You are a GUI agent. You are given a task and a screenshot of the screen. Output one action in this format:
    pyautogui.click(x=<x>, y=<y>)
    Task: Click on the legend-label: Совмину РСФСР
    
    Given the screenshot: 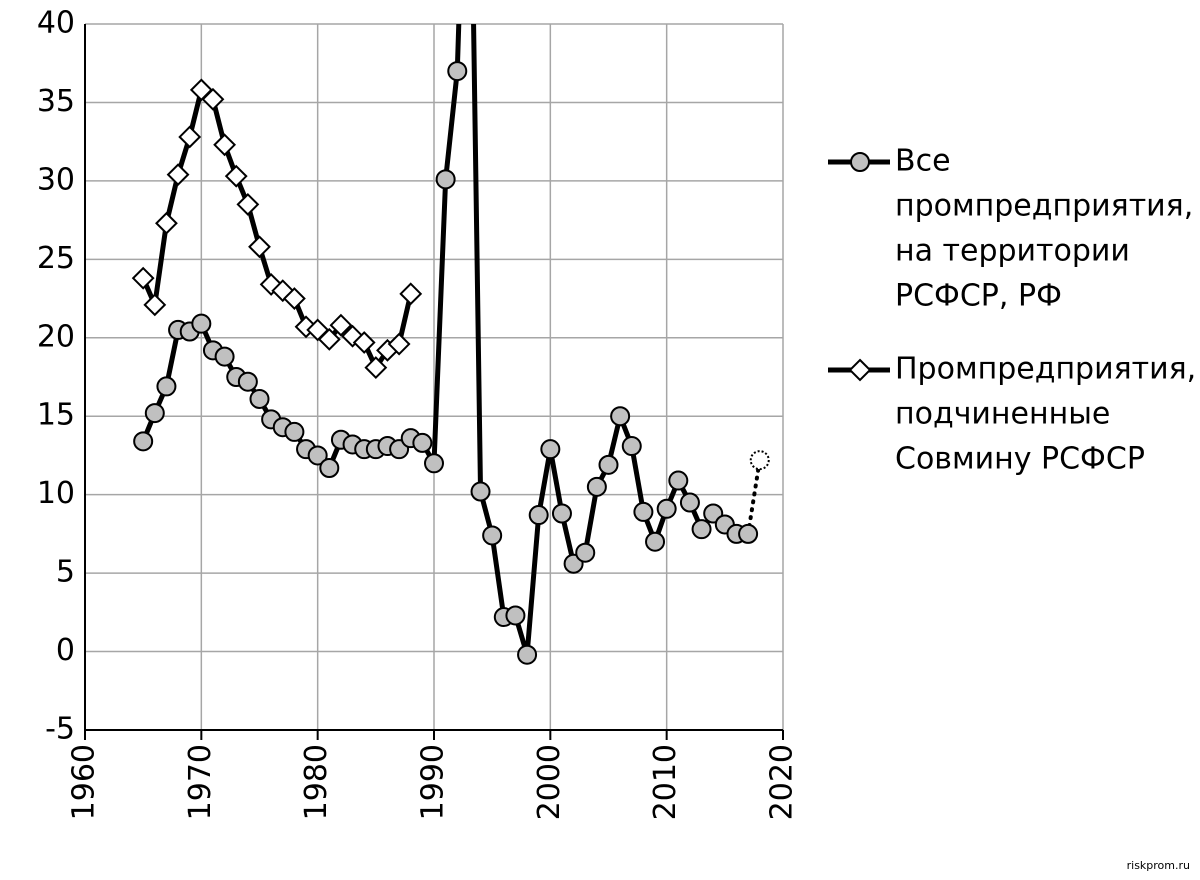 What is the action you would take?
    pyautogui.click(x=1020, y=459)
    